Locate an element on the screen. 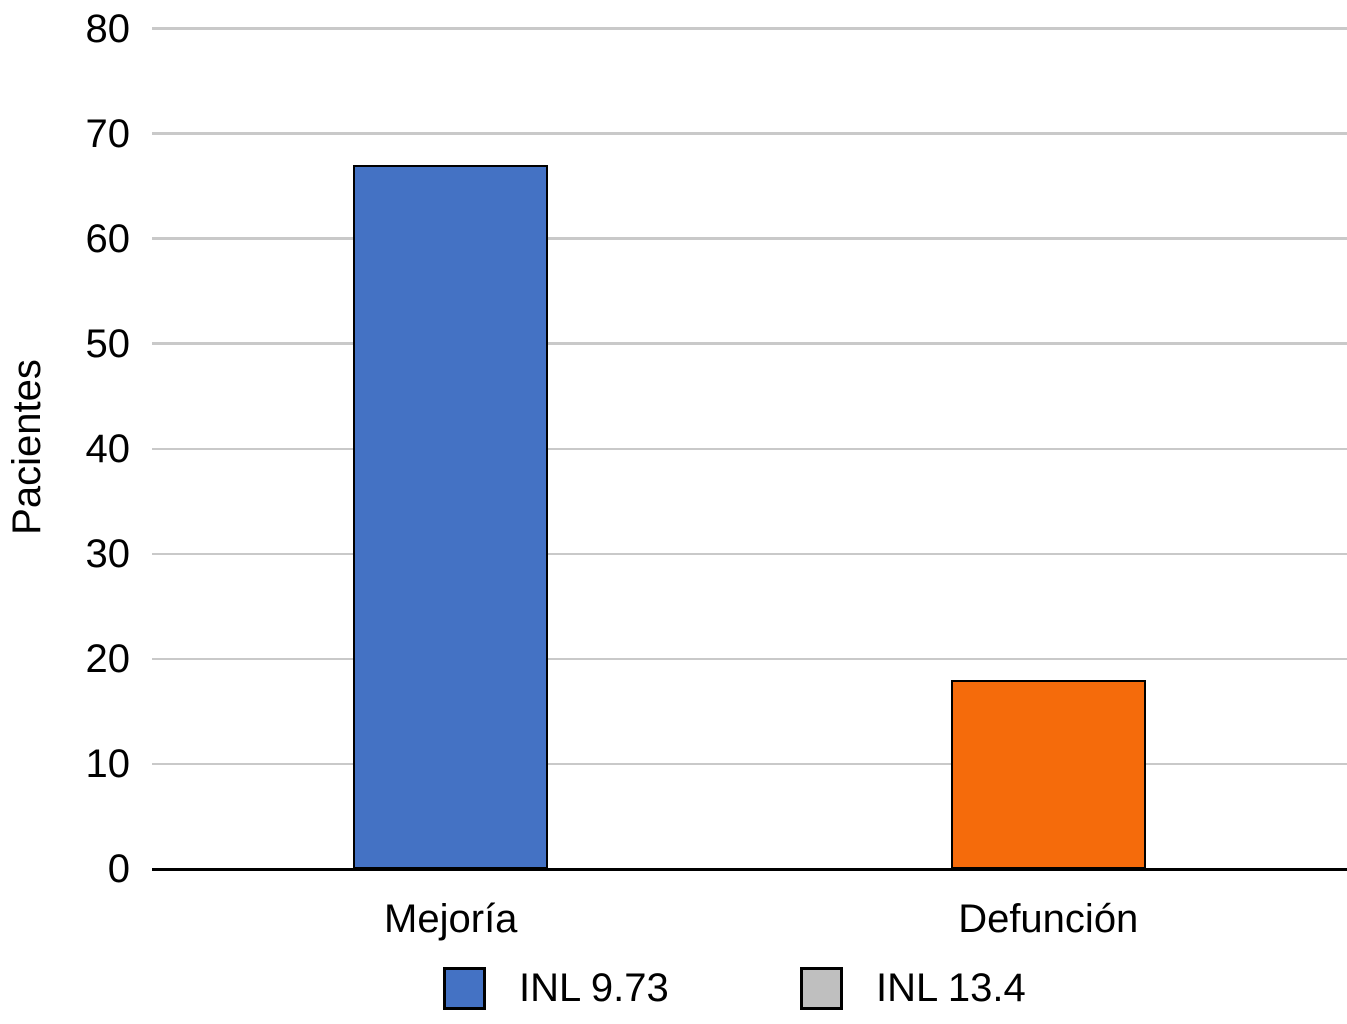 Image resolution: width=1347 pixels, height=1024 pixels. y-tick-label-50: 50 is located at coordinates (108, 343).